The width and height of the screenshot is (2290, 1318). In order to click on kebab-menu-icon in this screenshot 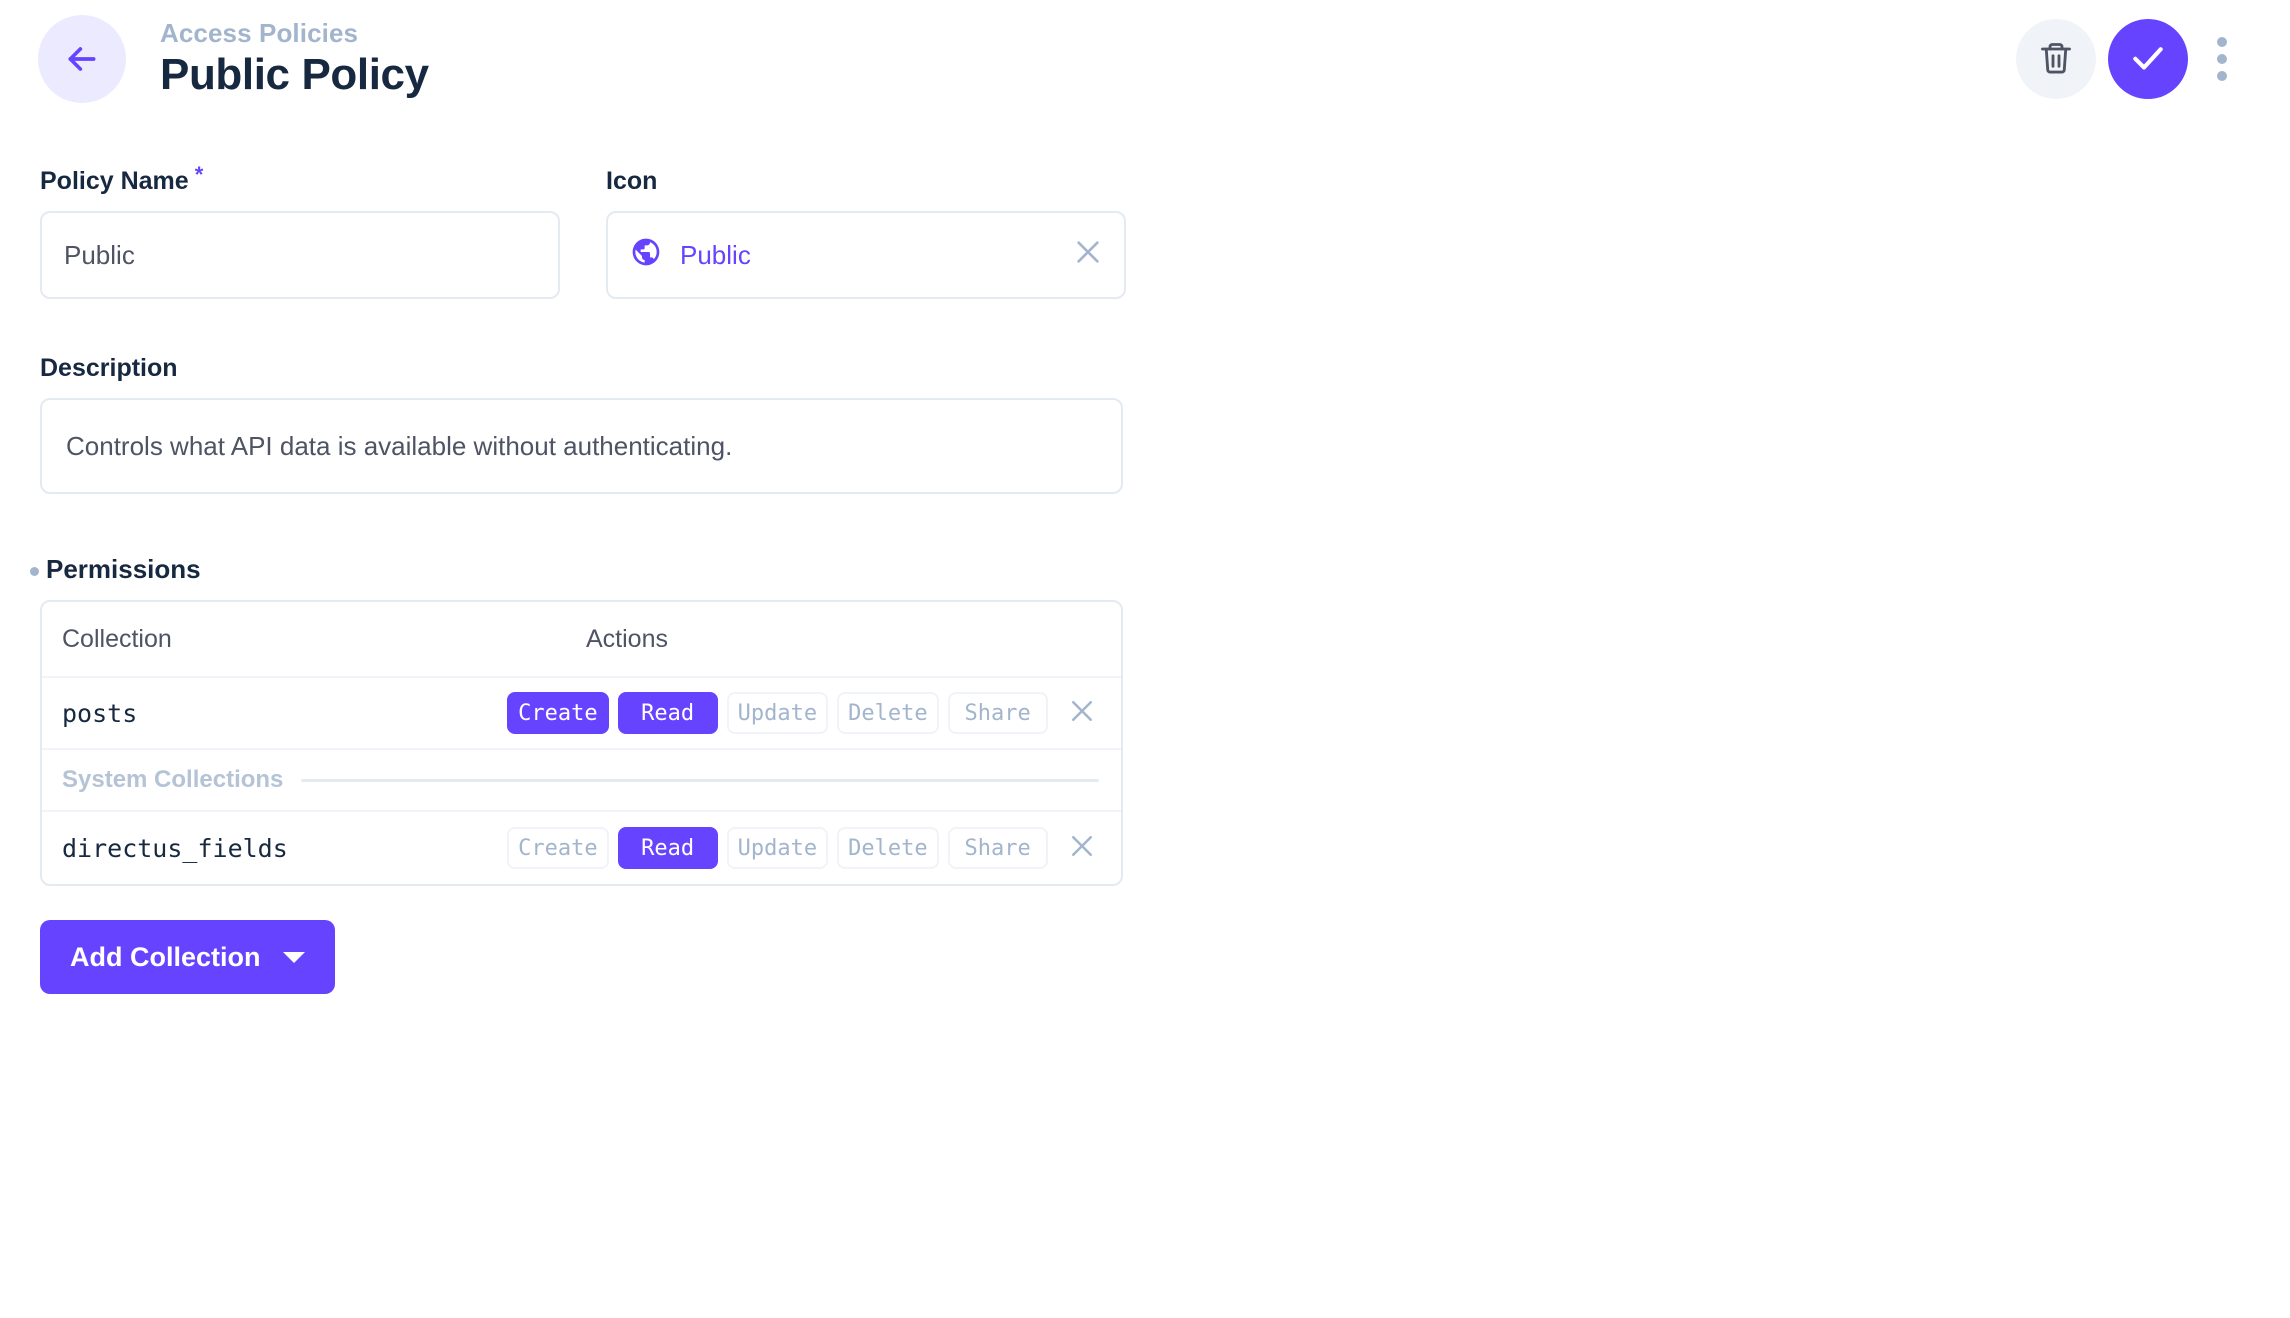, I will do `click(2222, 59)`.